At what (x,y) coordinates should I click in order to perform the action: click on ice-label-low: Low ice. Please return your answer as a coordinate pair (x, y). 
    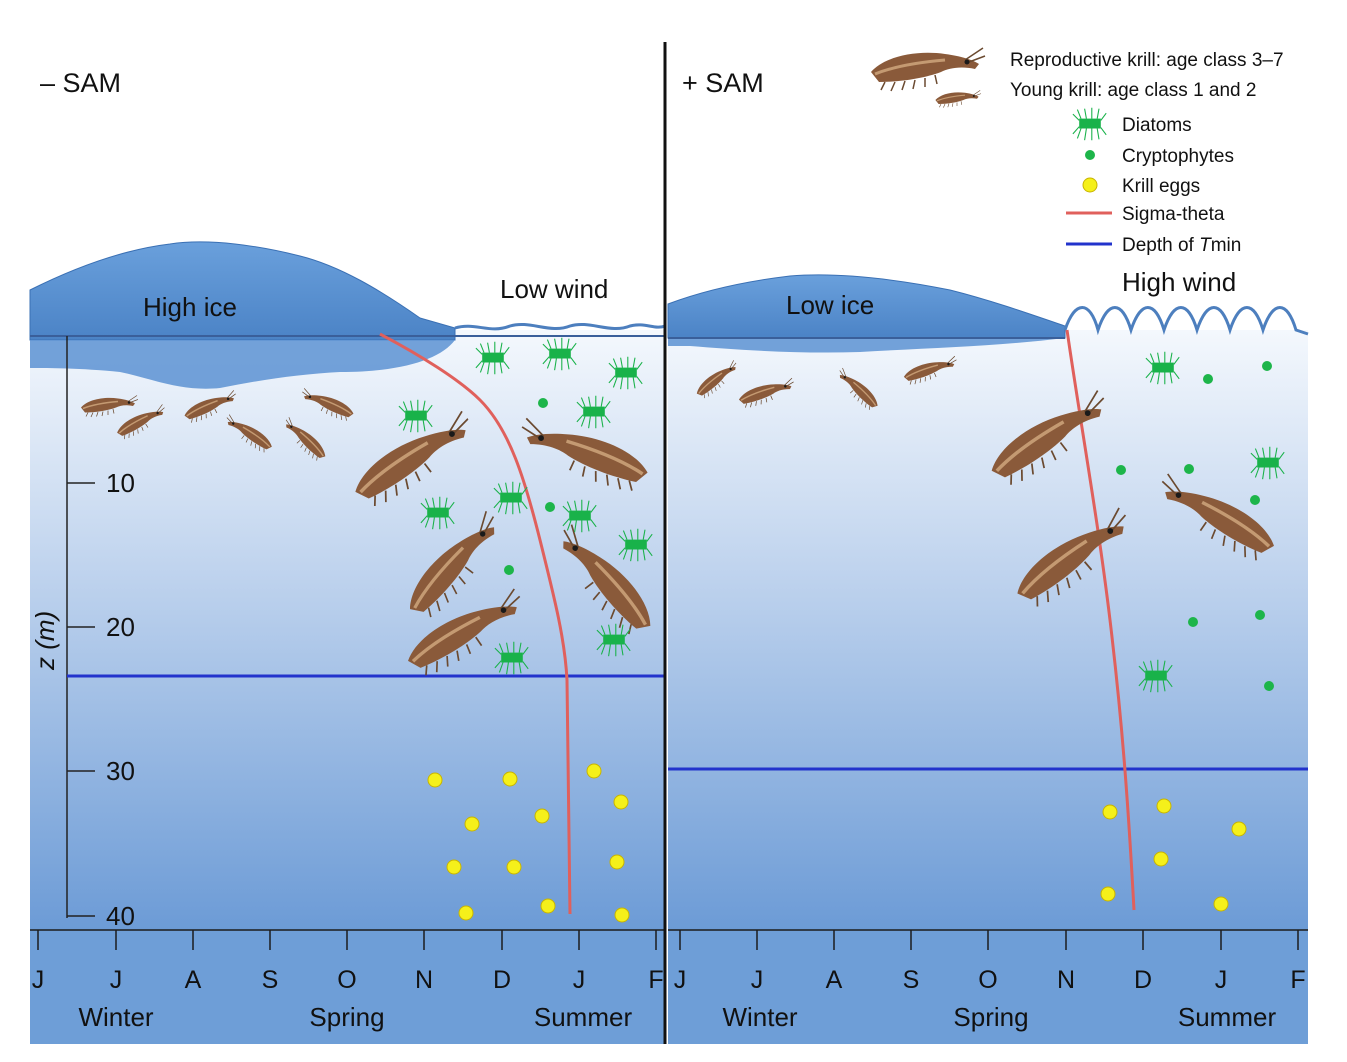
    Looking at the image, I should click on (830, 305).